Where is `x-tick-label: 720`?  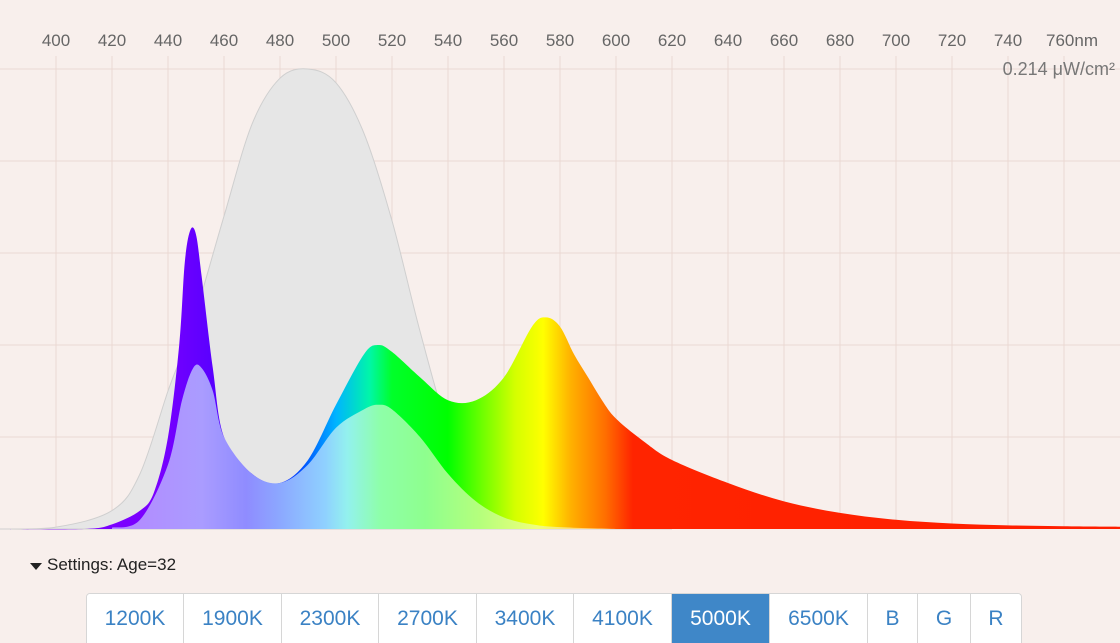
x-tick-label: 720 is located at coordinates (952, 40).